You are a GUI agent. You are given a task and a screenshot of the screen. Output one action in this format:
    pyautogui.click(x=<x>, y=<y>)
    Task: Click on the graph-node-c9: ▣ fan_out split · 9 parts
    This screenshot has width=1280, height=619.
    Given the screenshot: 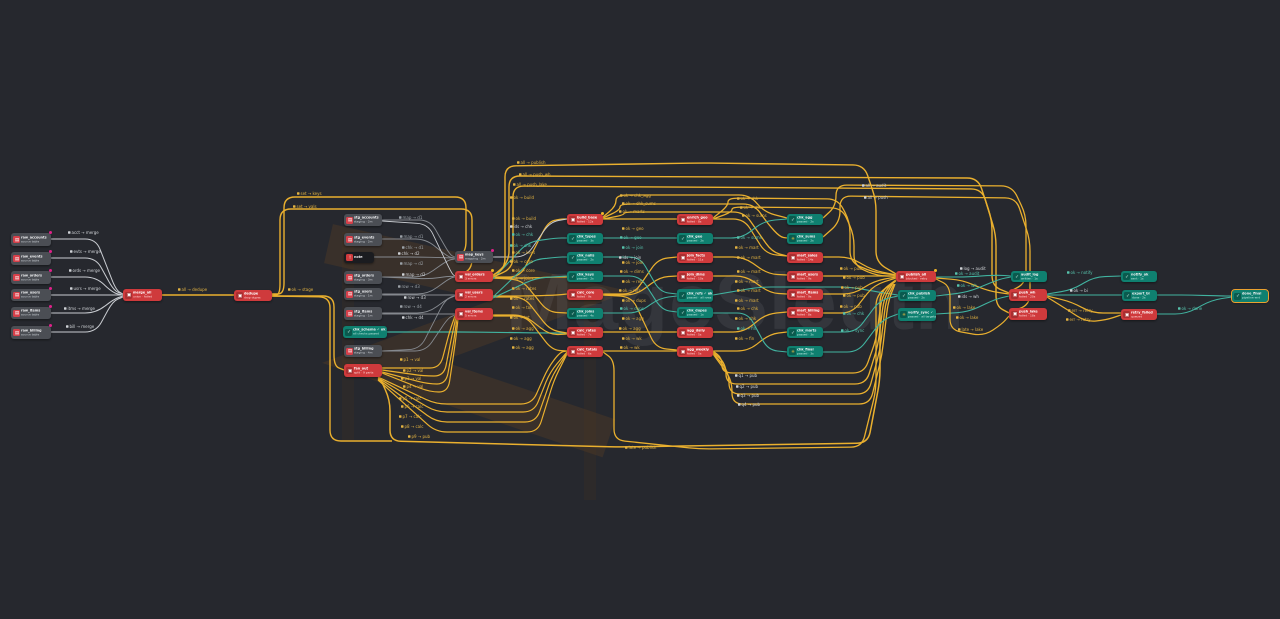 What is the action you would take?
    pyautogui.click(x=363, y=370)
    